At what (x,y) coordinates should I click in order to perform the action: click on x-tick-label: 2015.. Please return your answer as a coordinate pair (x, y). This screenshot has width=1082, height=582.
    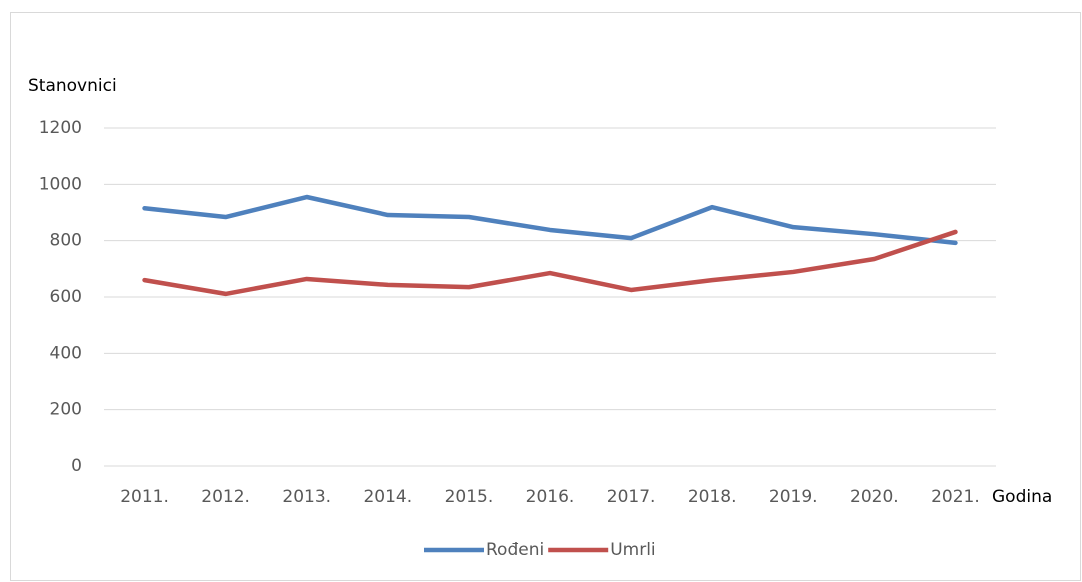
    Looking at the image, I should click on (469, 497).